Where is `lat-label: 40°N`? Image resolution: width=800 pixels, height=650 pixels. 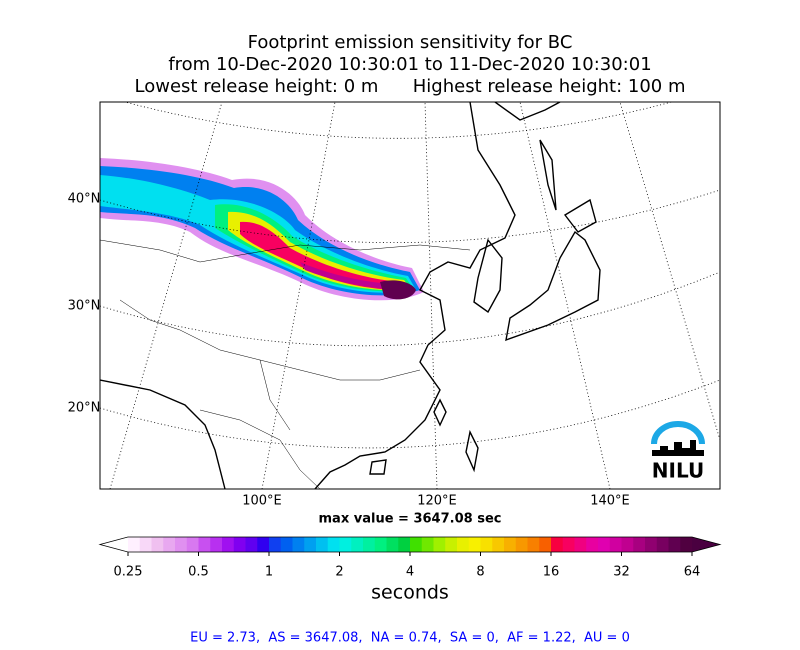 lat-label: 40°N is located at coordinates (84, 199).